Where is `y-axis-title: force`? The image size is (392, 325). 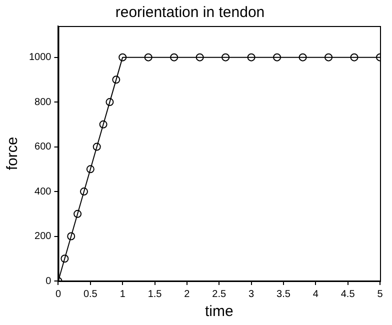
y-axis-title: force is located at coordinates (13, 153).